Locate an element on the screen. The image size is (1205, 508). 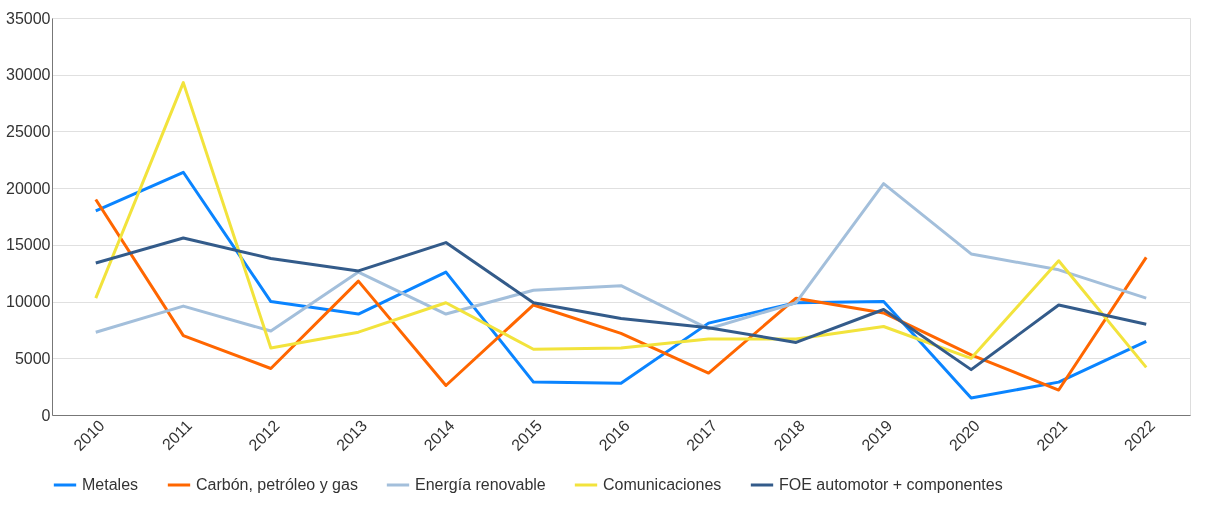
y-tick-label: 10000 is located at coordinates (28, 302).